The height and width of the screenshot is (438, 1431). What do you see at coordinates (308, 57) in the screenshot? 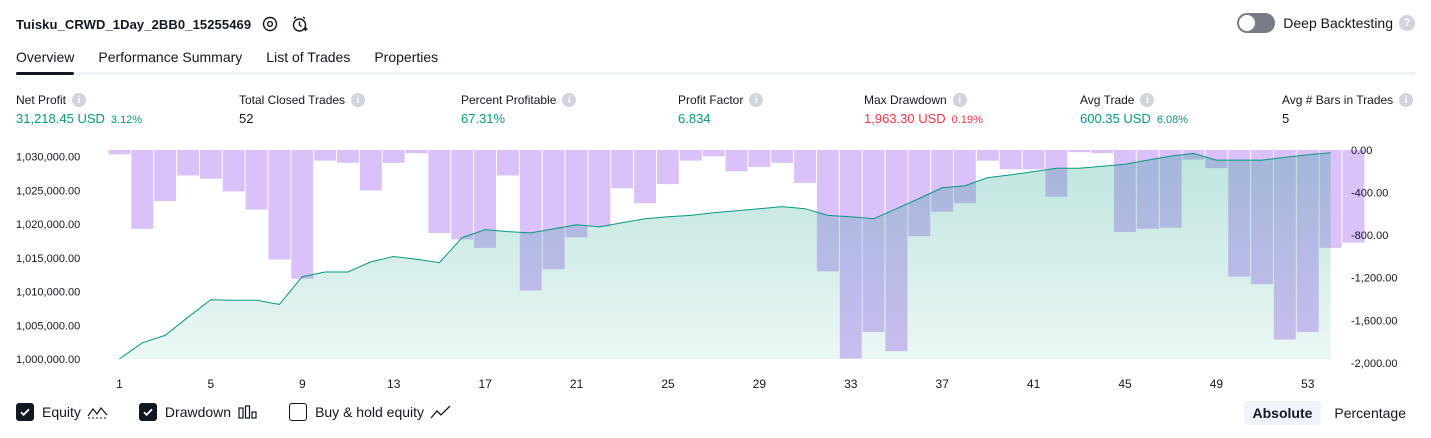
I see `tab-list-of-trades: List of Trades` at bounding box center [308, 57].